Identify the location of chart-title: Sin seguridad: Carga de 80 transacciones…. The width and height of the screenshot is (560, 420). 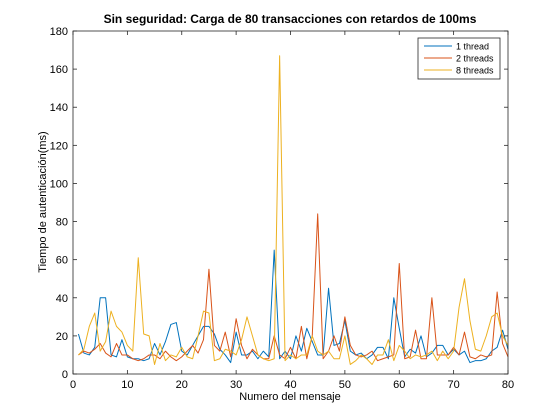
(290, 19).